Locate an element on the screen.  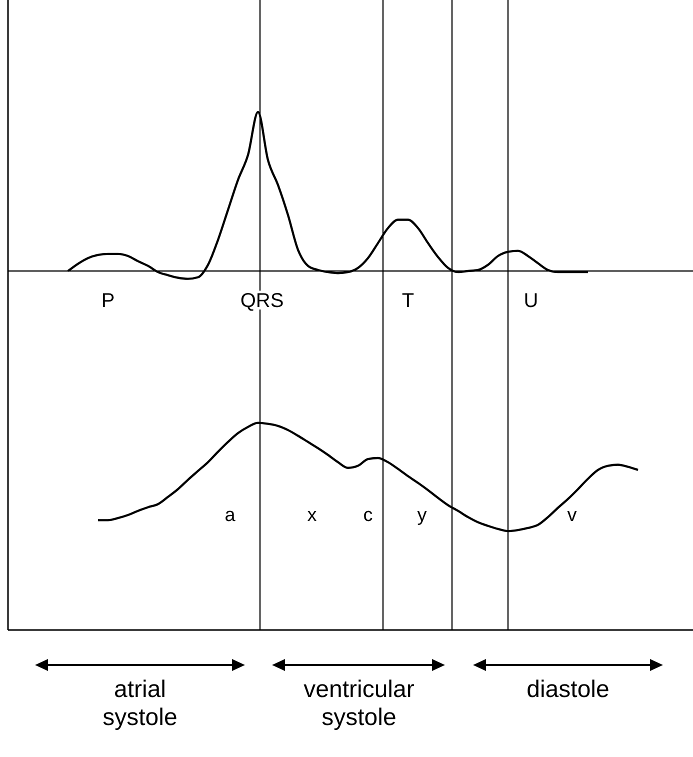
annotation: a is located at coordinates (230, 515).